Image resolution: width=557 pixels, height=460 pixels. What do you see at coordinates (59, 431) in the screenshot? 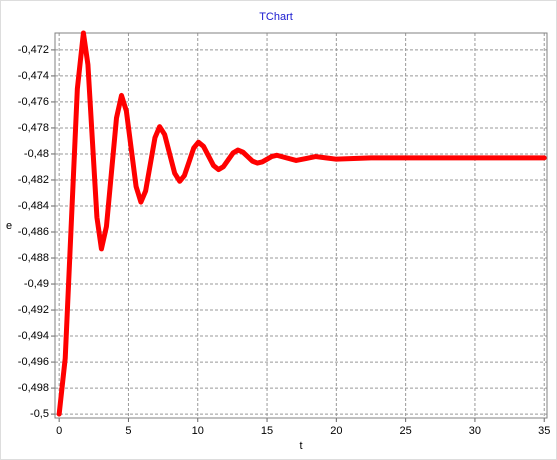
I see `x-tick-label: 0` at bounding box center [59, 431].